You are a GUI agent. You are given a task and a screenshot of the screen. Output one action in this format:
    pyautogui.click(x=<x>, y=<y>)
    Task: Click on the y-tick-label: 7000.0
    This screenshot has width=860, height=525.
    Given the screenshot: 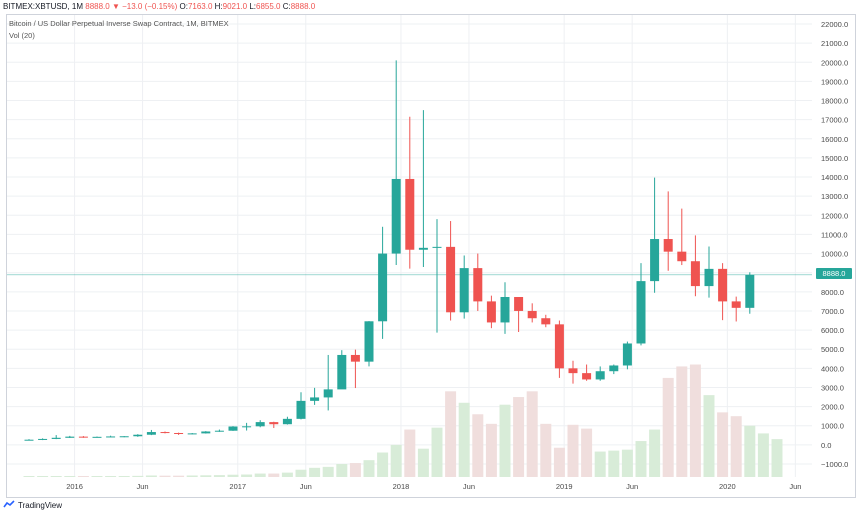 What is the action you would take?
    pyautogui.click(x=832, y=311)
    